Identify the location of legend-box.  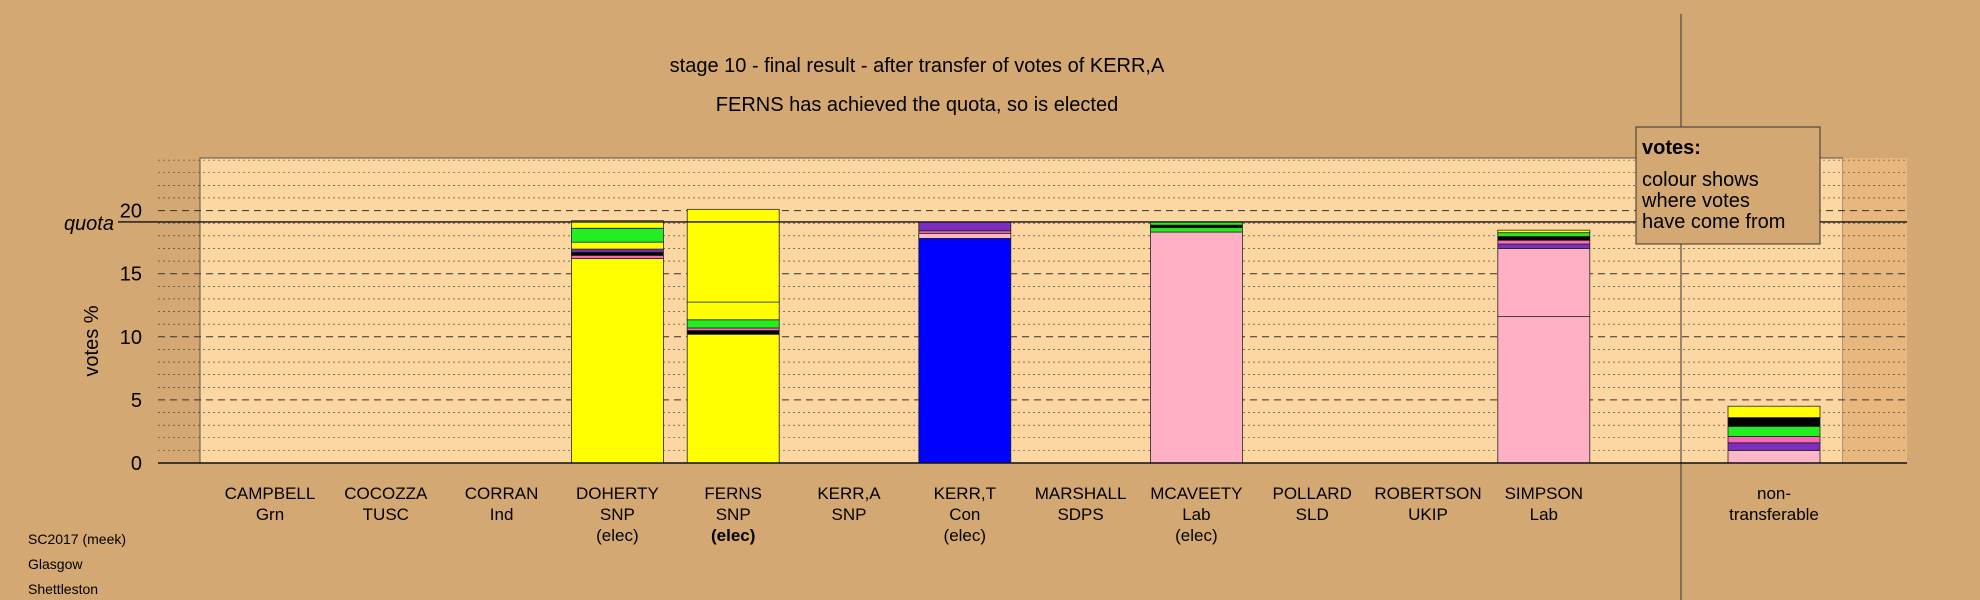
(1728, 185).